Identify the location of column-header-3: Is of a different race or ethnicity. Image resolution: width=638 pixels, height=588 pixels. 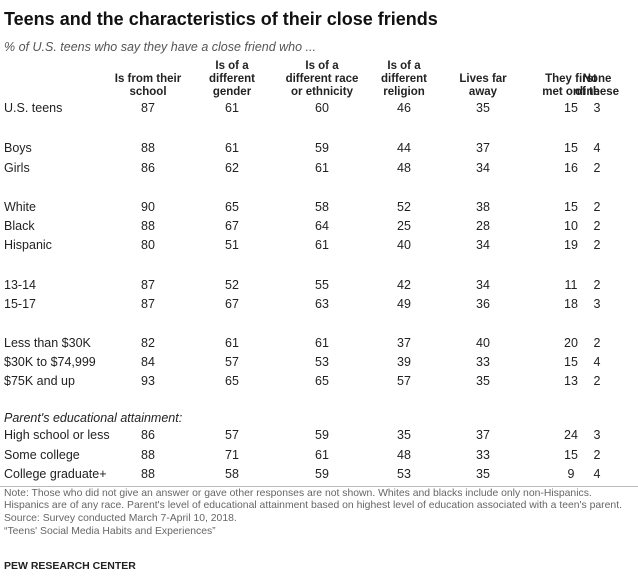
(322, 79).